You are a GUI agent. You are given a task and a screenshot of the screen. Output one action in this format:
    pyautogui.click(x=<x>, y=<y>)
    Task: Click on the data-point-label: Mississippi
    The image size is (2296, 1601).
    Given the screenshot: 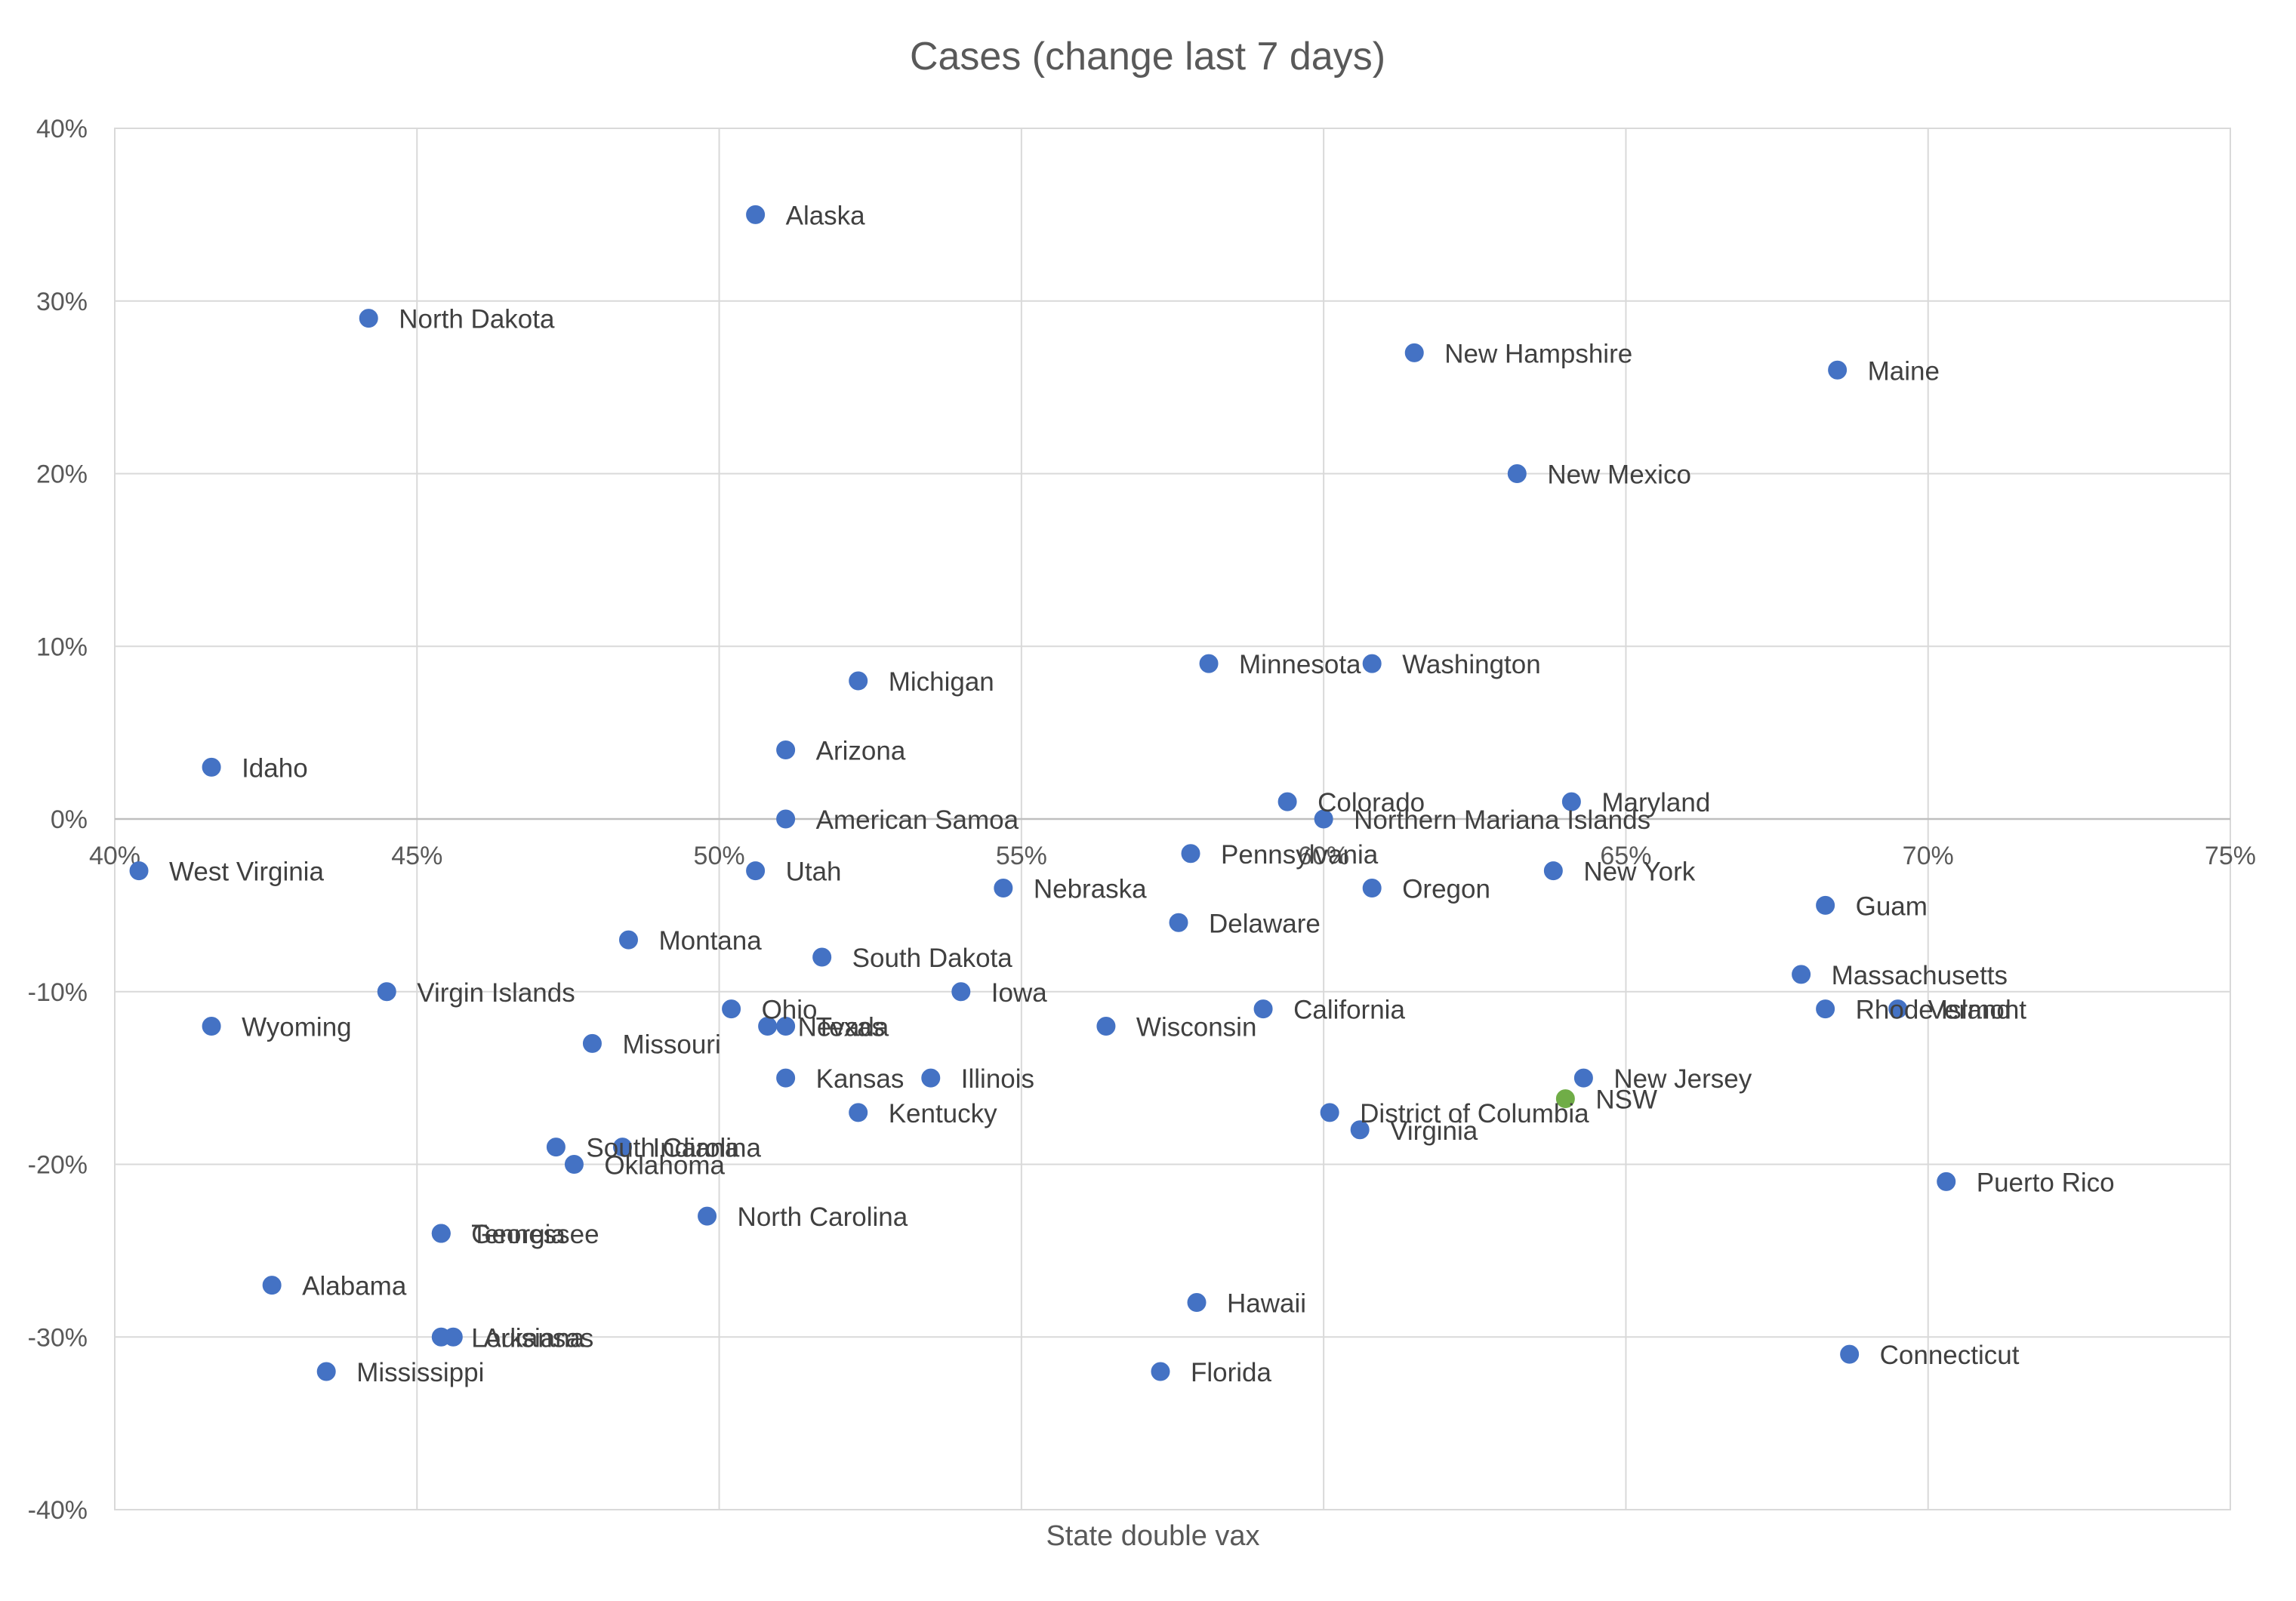 What is the action you would take?
    pyautogui.click(x=420, y=1372)
    